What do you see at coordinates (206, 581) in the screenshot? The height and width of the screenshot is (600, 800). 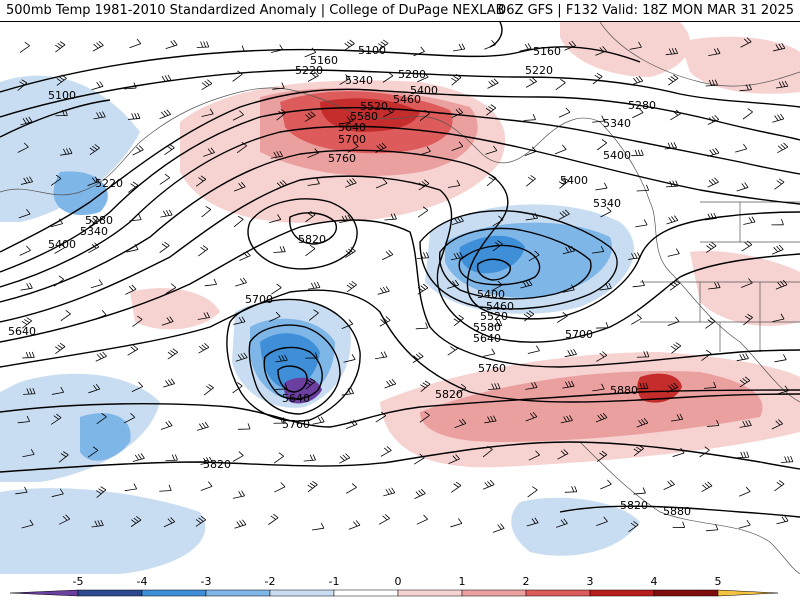 I see `colorbar-tick-label: -3` at bounding box center [206, 581].